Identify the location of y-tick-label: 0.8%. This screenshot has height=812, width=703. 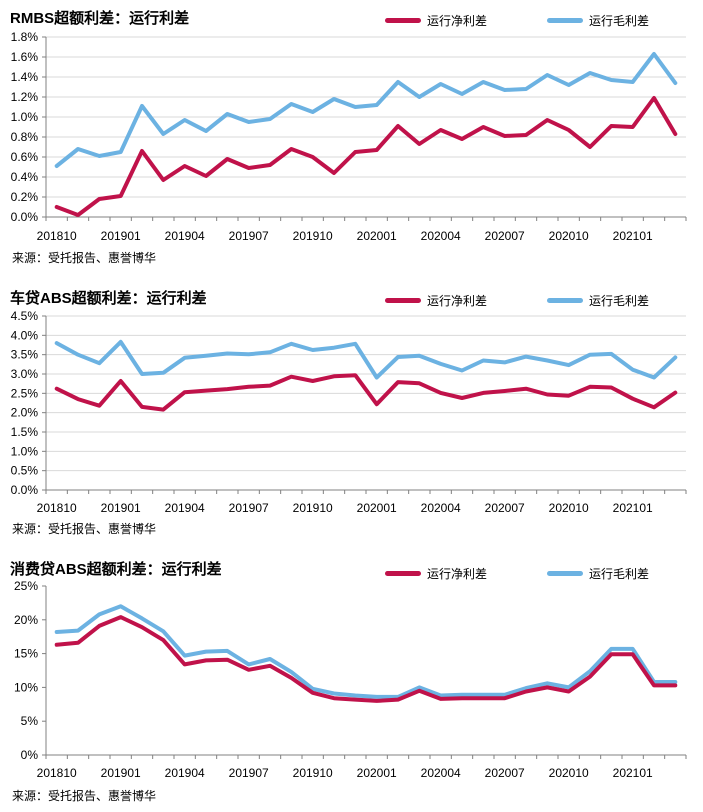
(25, 137).